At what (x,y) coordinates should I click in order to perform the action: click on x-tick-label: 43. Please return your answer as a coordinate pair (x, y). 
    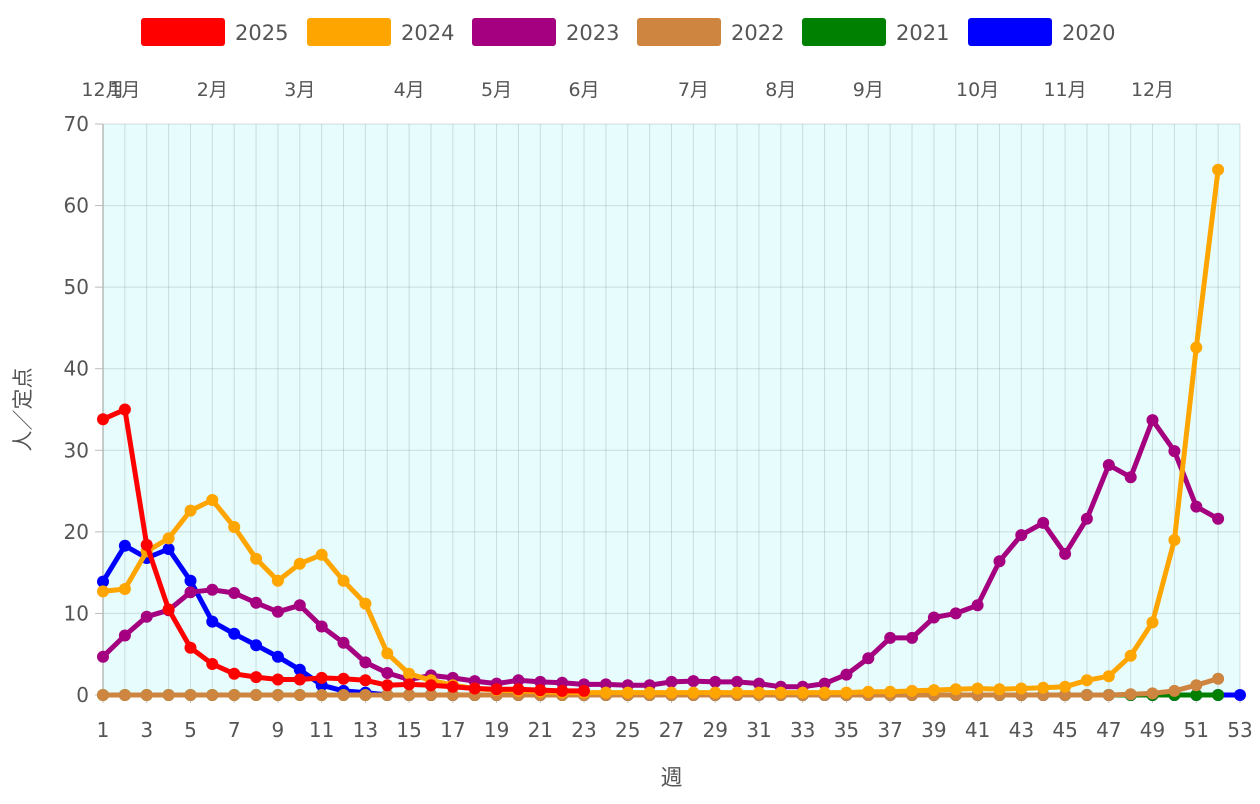
    Looking at the image, I should click on (1021, 730).